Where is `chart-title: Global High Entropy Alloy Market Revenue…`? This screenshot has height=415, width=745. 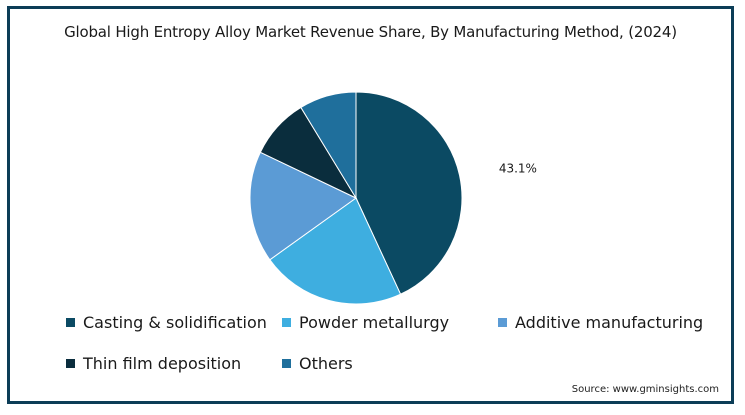
chart-title: Global High Entropy Alloy Market Revenue… is located at coordinates (370, 32).